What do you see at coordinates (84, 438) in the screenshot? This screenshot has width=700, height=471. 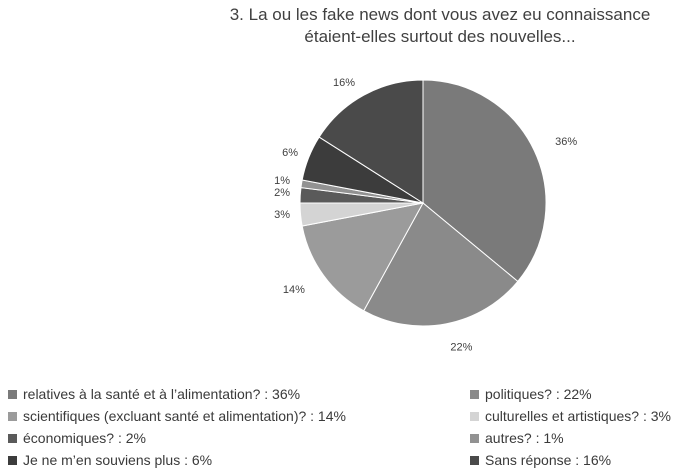 I see `legend-label: économiques? : 2%` at bounding box center [84, 438].